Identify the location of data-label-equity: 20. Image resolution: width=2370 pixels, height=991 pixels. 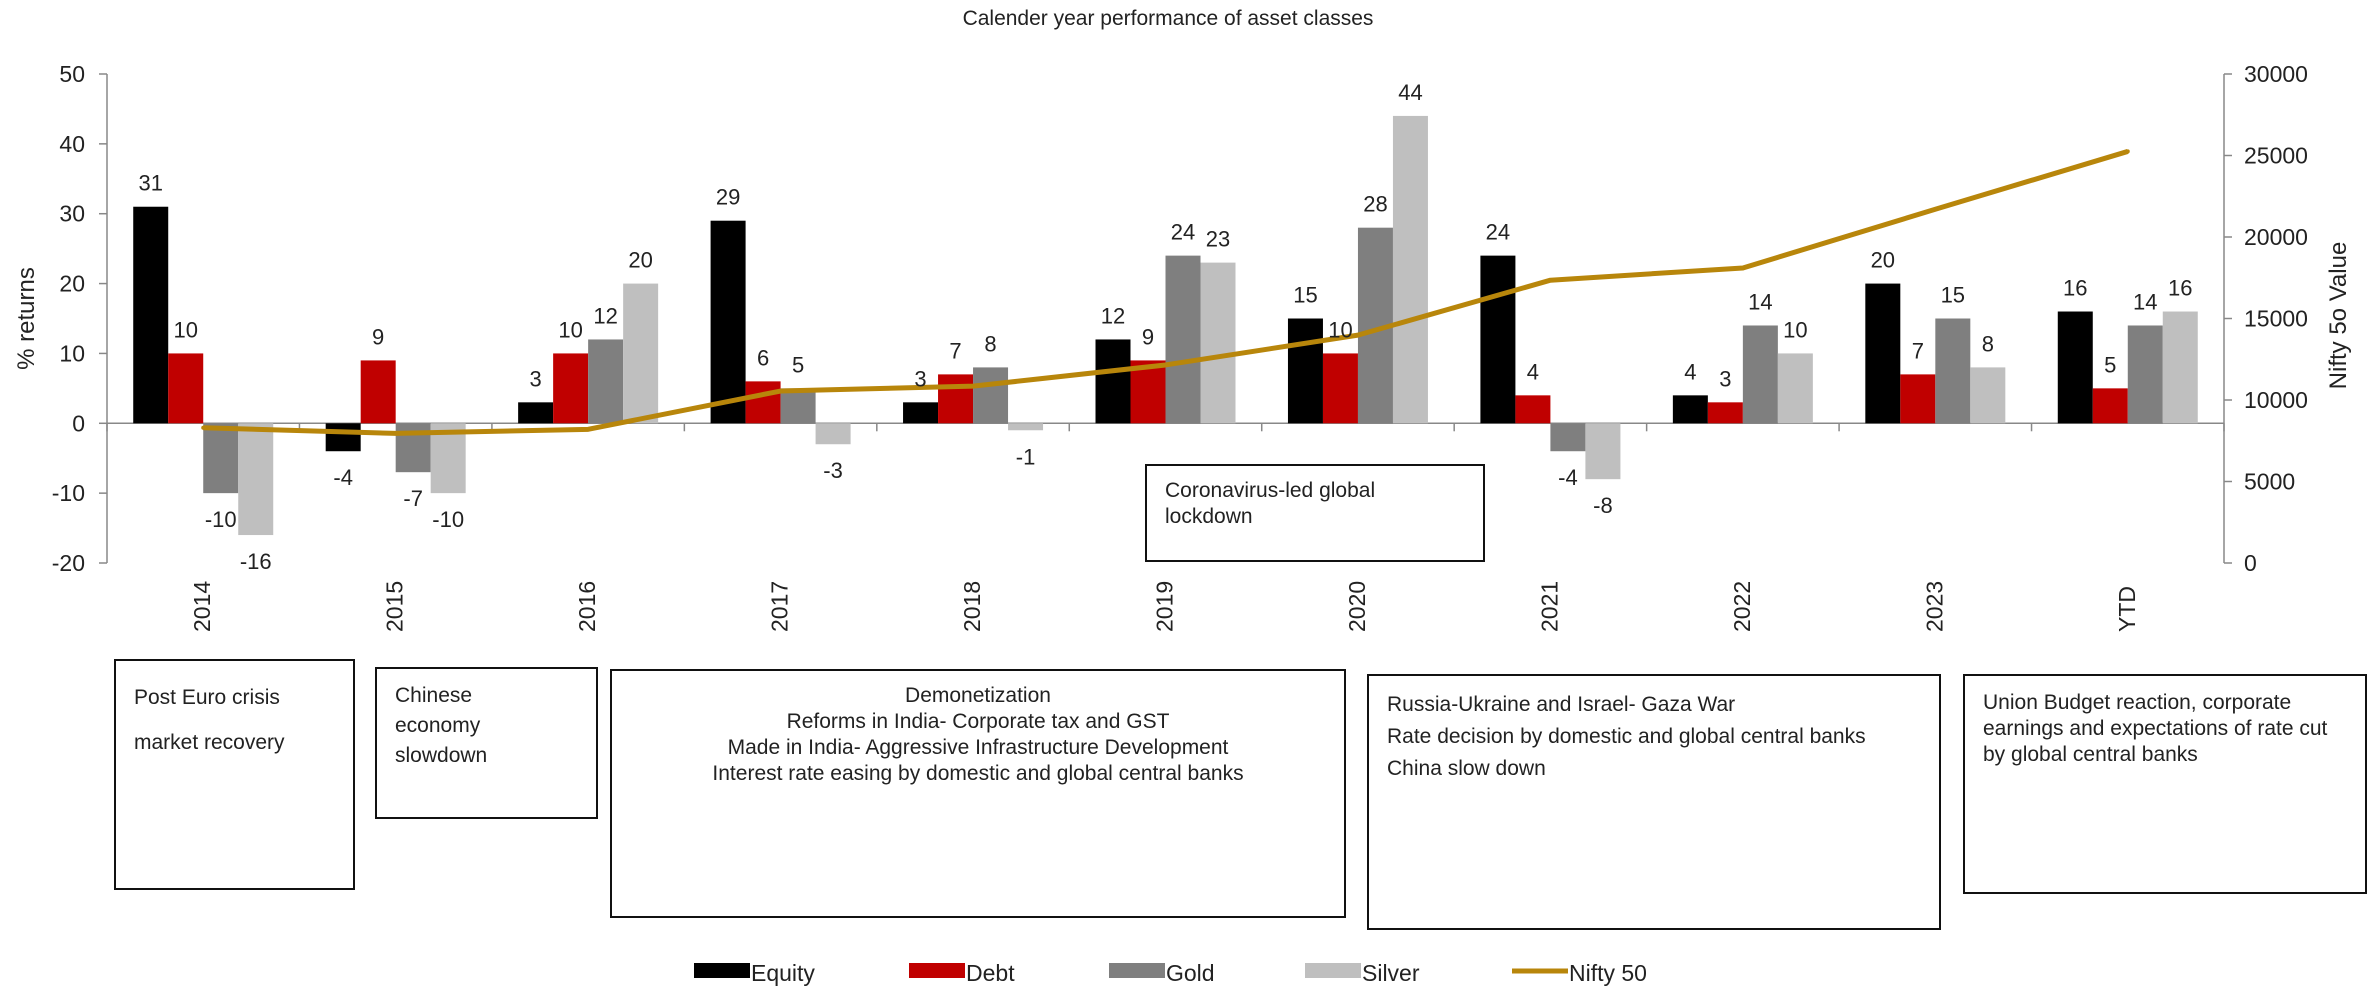
(1883, 260).